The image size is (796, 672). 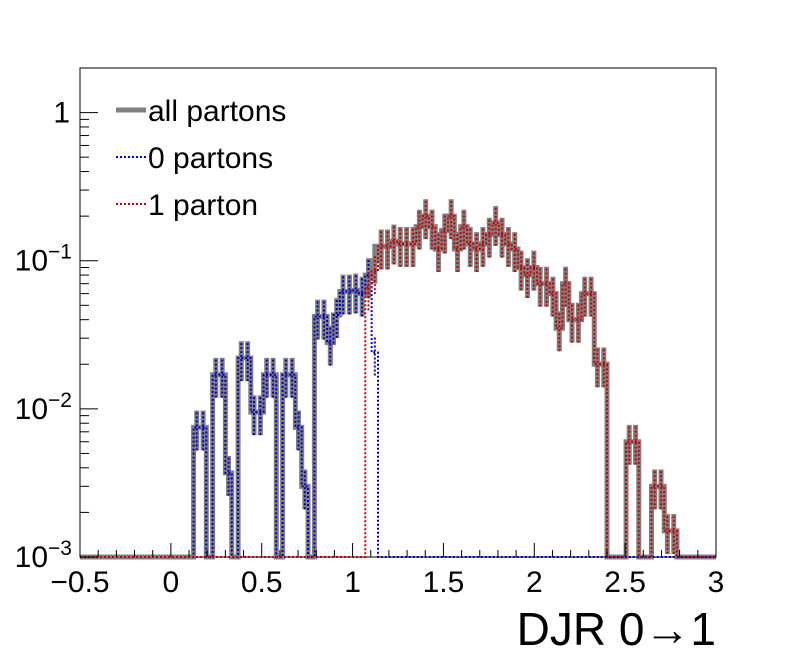 What do you see at coordinates (43, 407) in the screenshot?
I see `y-tick-label: 10⁻²` at bounding box center [43, 407].